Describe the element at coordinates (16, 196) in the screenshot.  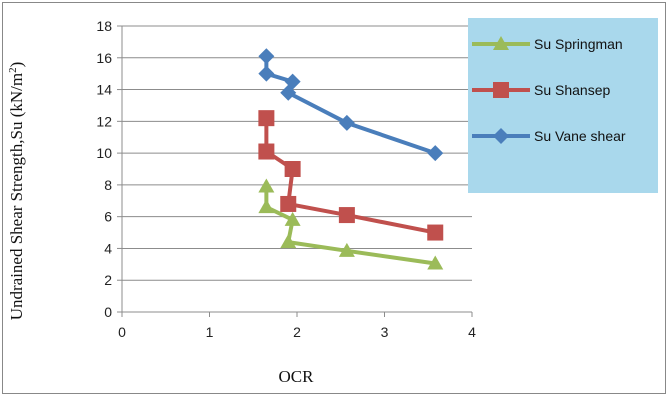
I see `y-axis-title-main: Undrained Shear Strength,Su (kN/m` at that location.